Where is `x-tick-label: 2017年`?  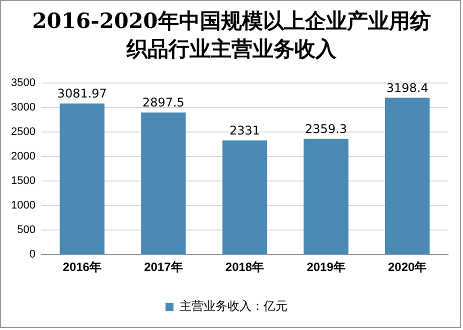
x-tick-label: 2017年 is located at coordinates (163, 267).